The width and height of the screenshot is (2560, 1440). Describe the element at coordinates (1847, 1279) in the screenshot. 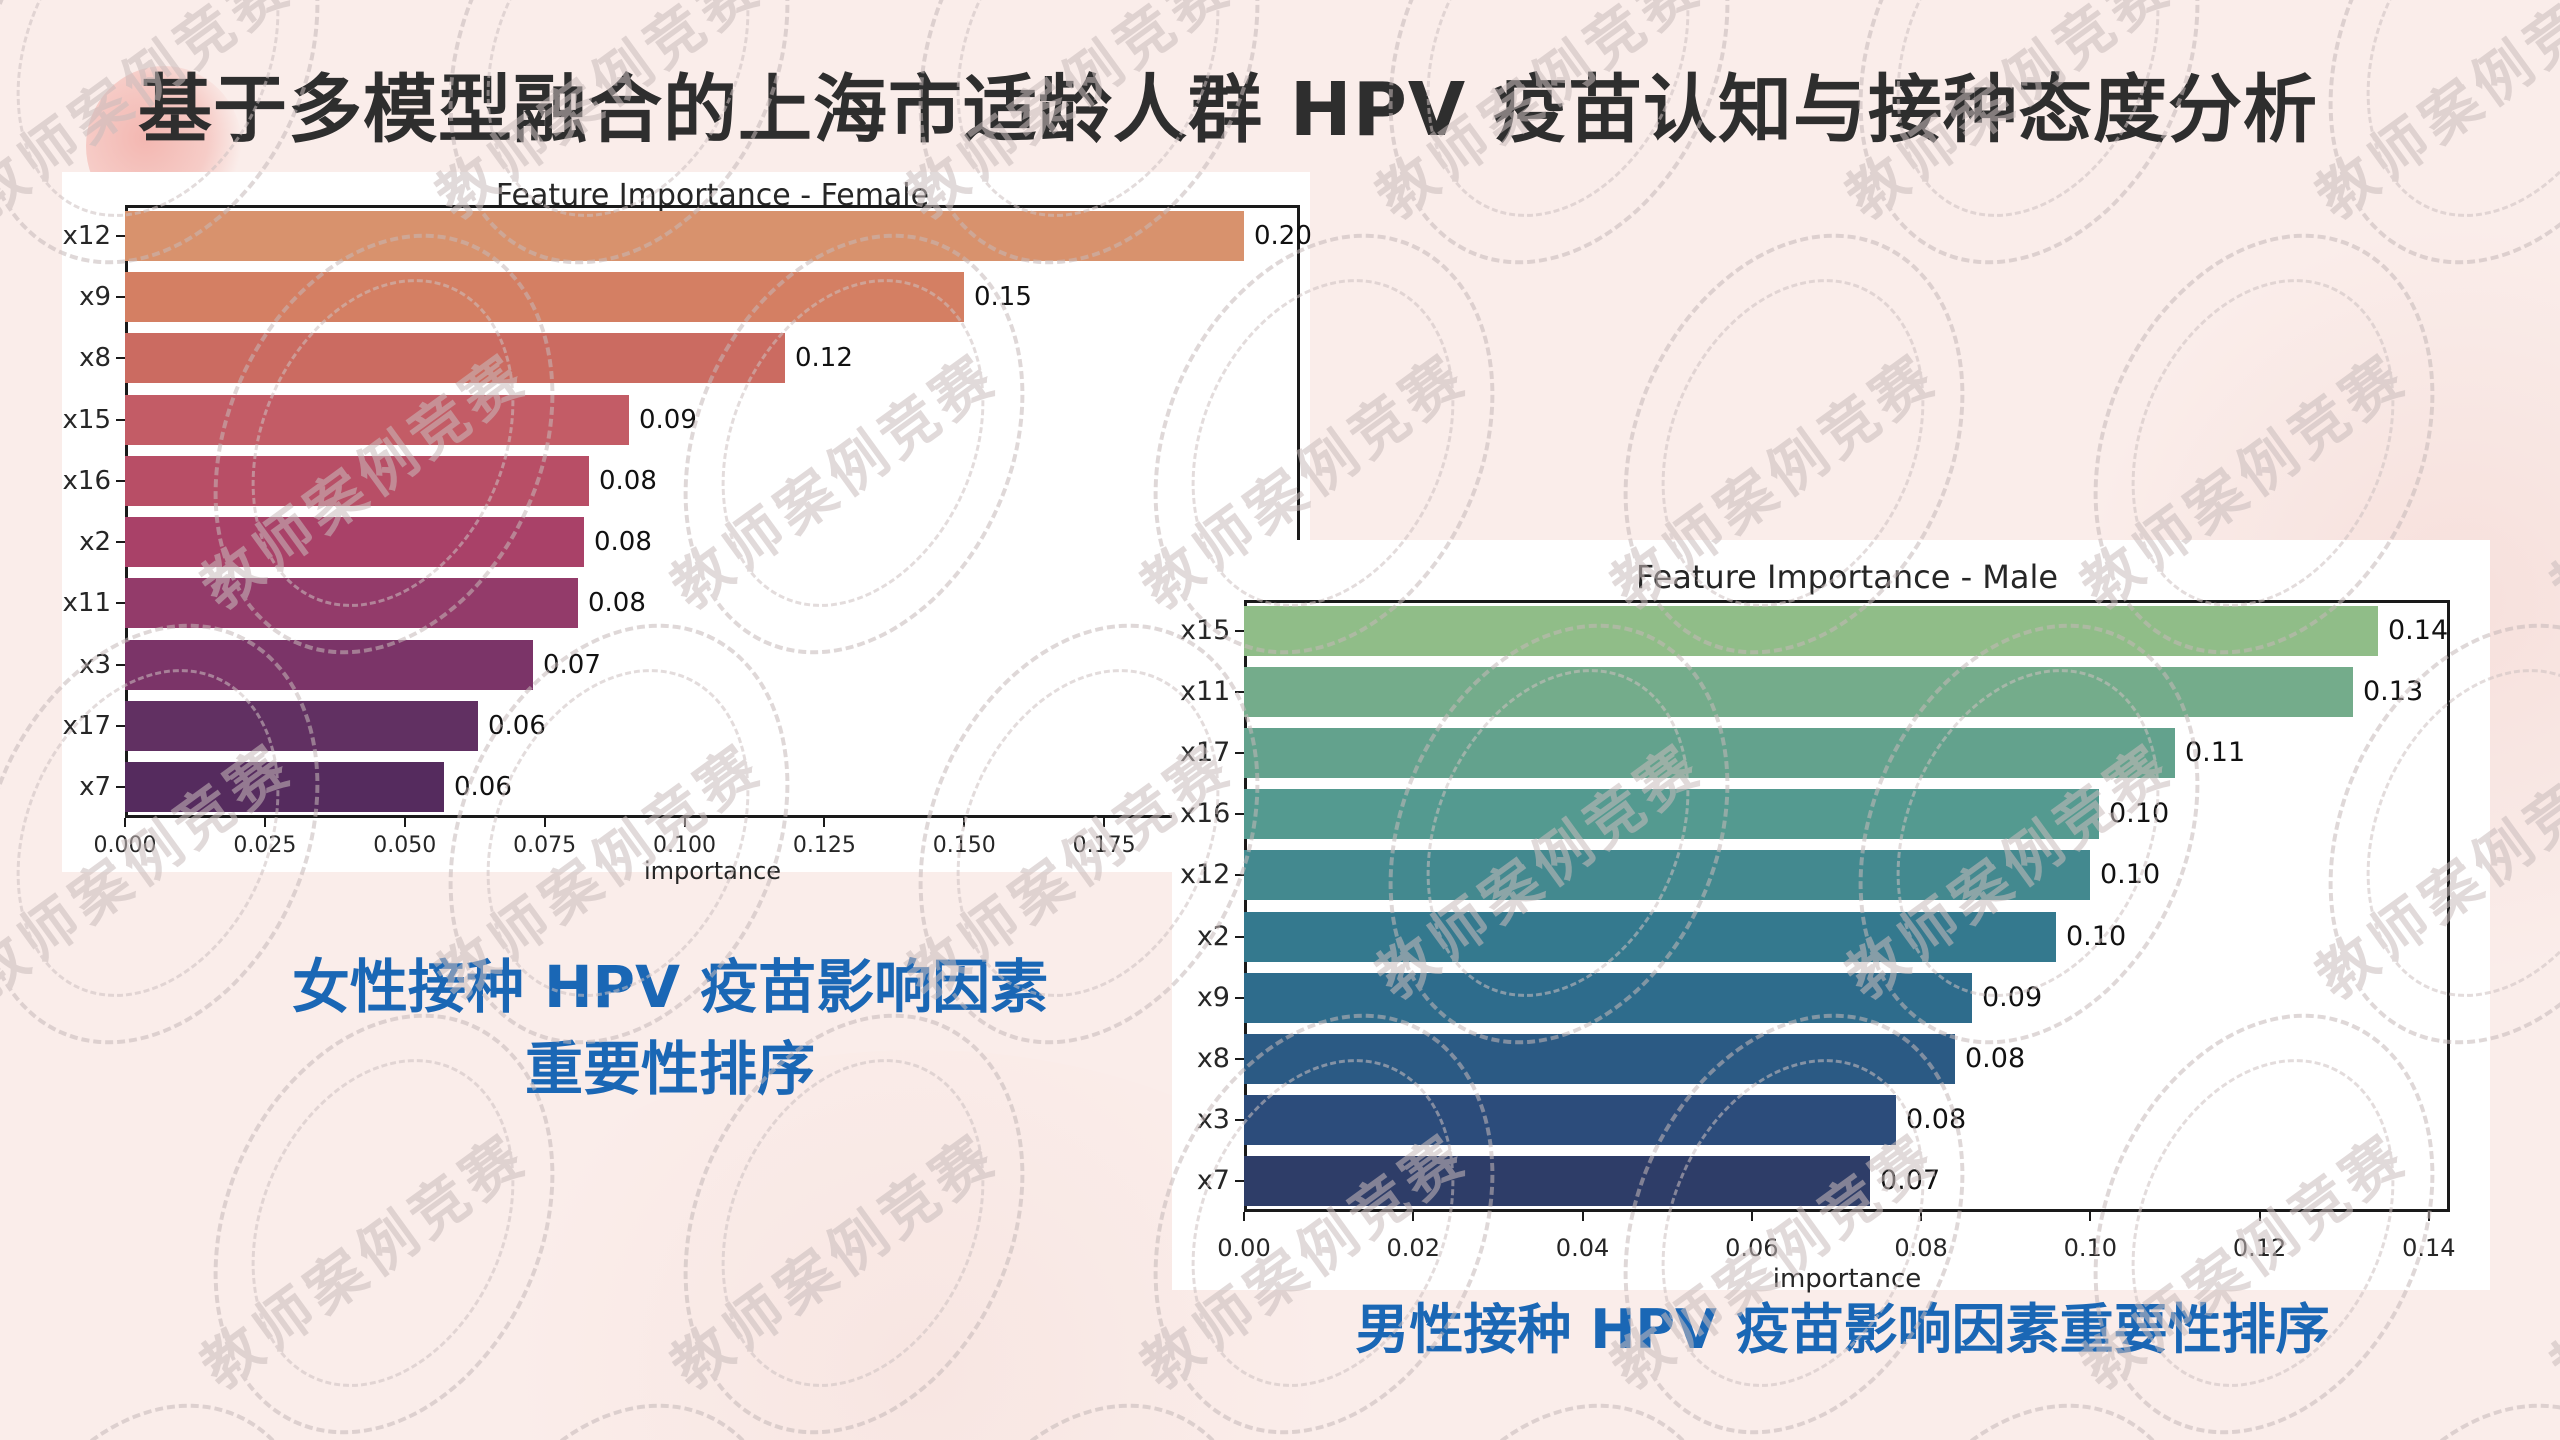

I see `x-axis-label-male: importance` at that location.